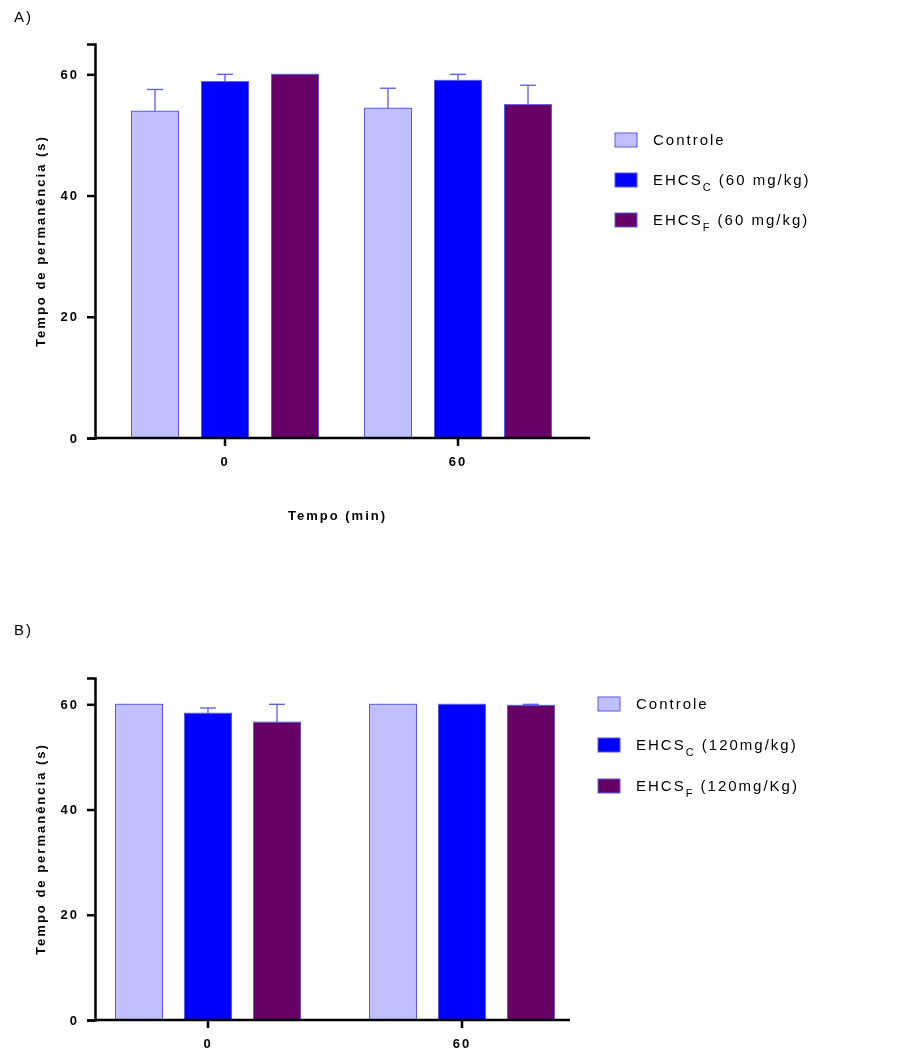  What do you see at coordinates (23, 629) in the screenshot?
I see `chart-title: B)` at bounding box center [23, 629].